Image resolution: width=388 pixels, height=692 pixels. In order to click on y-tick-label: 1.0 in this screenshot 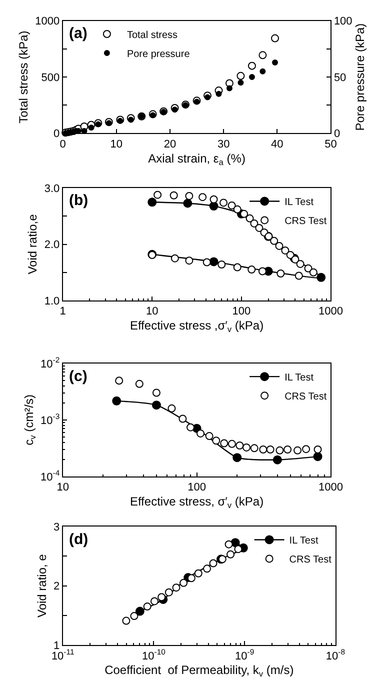, I will do `click(52, 301)`.